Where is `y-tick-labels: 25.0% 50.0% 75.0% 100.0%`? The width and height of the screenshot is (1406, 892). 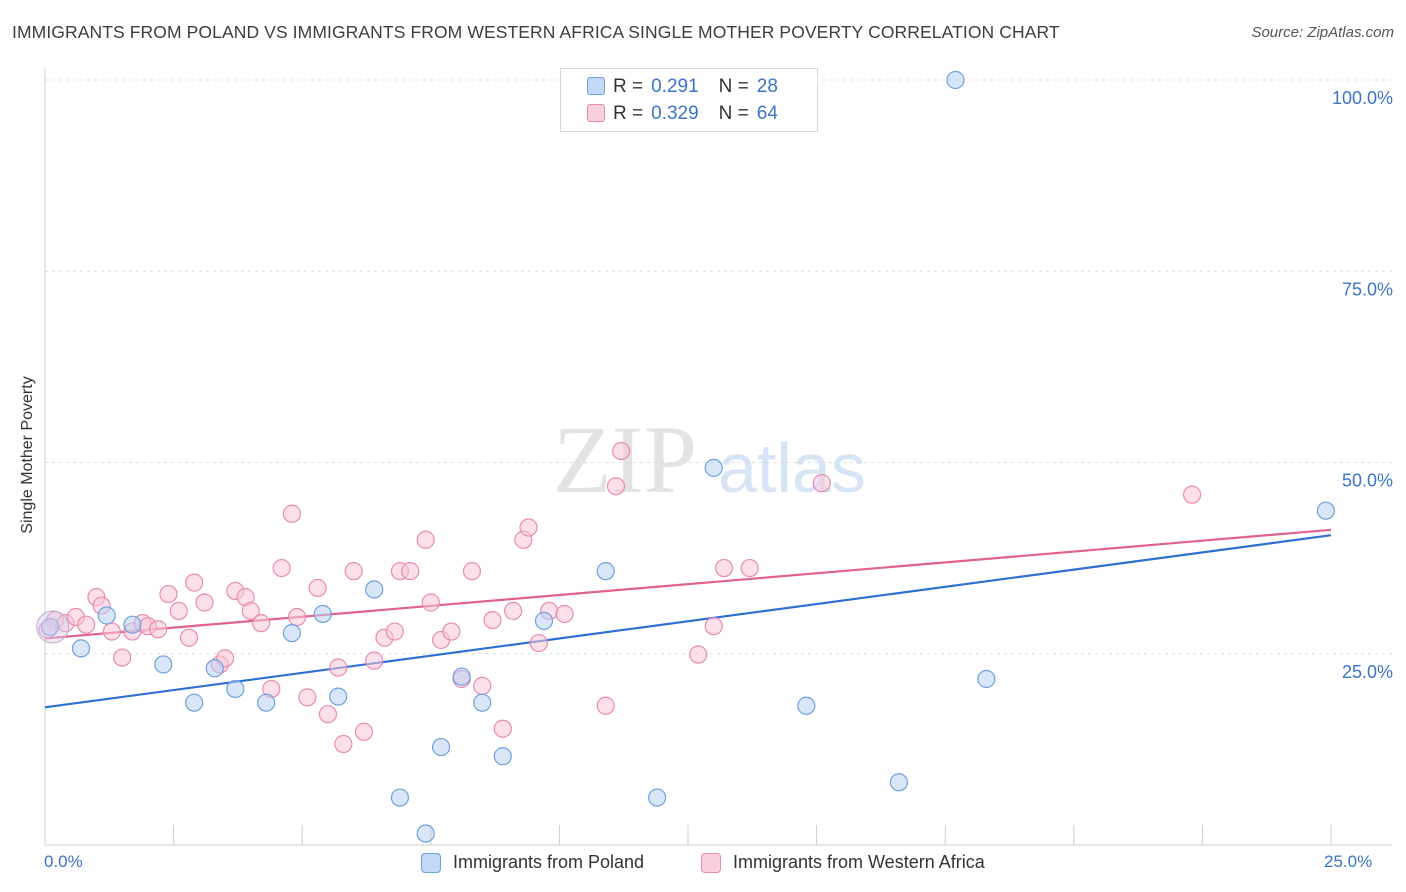
y-tick-labels: 25.0% 50.0% 75.0% 100.0% is located at coordinates (1362, 385).